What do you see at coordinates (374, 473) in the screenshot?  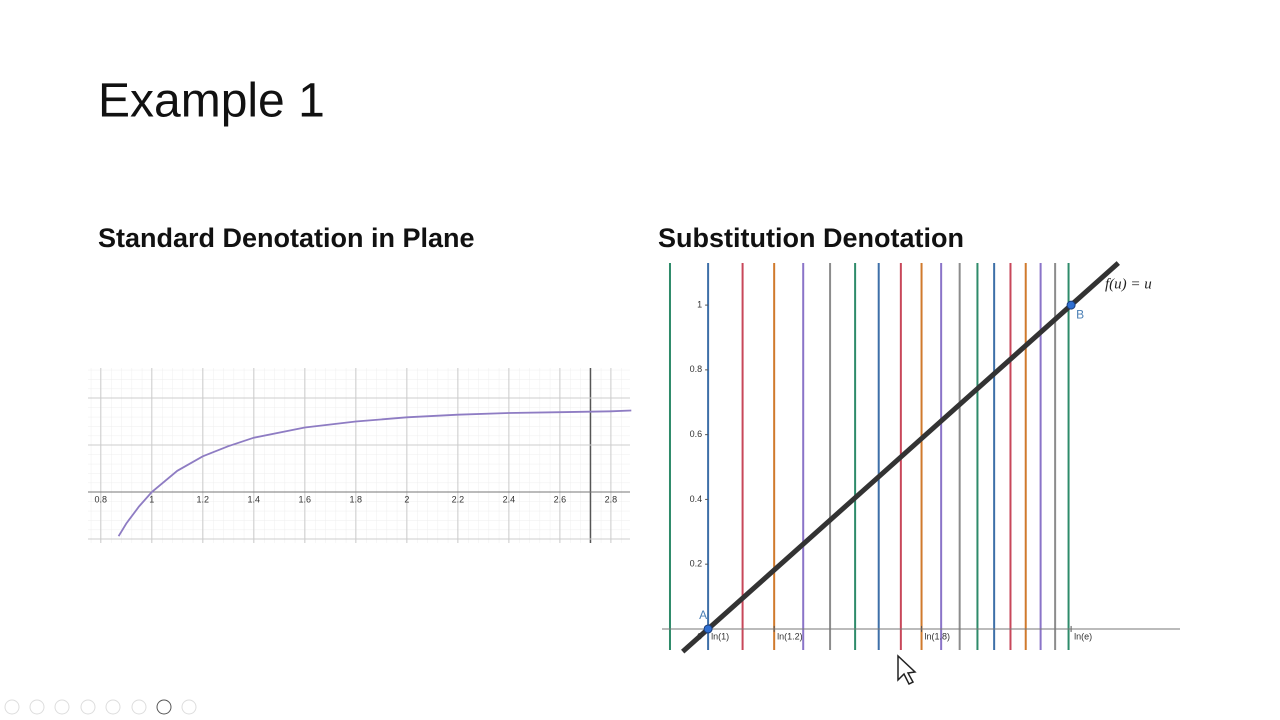 I see `data-line` at bounding box center [374, 473].